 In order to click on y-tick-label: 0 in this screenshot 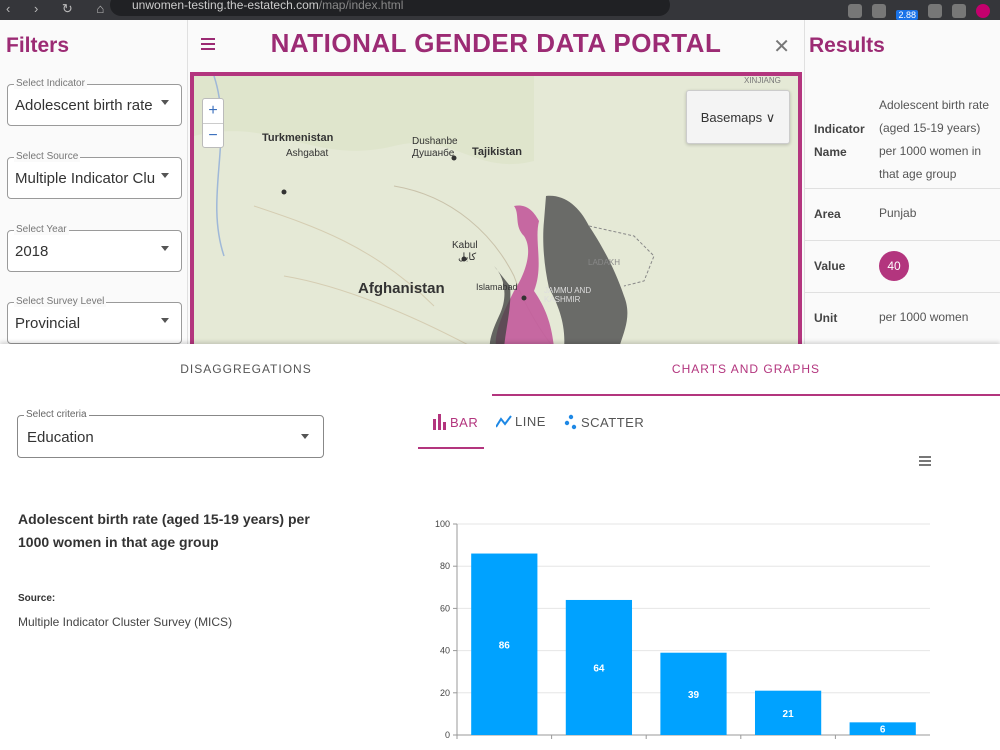, I will do `click(447, 735)`.